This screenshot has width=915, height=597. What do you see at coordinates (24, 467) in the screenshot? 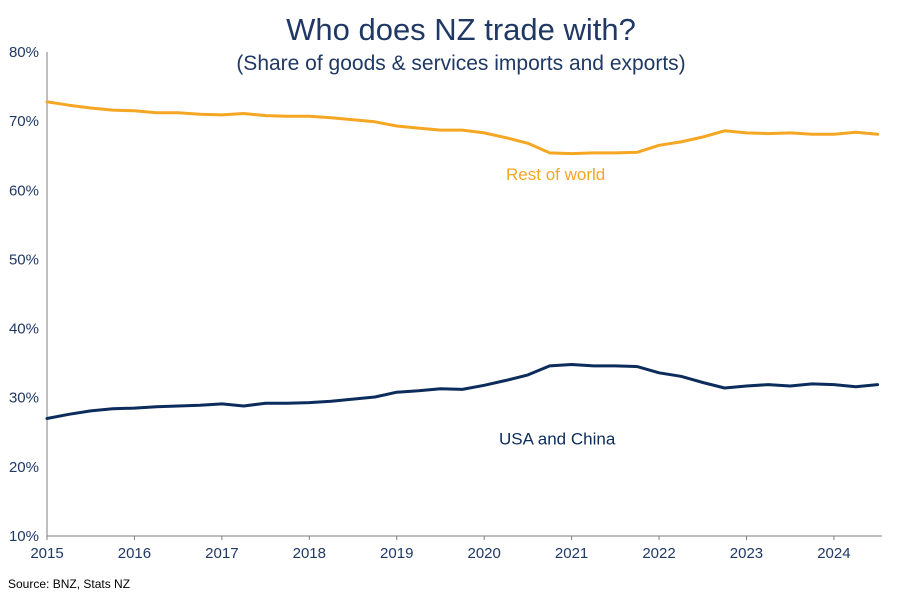
I see `y-tick-label: 20%` at bounding box center [24, 467].